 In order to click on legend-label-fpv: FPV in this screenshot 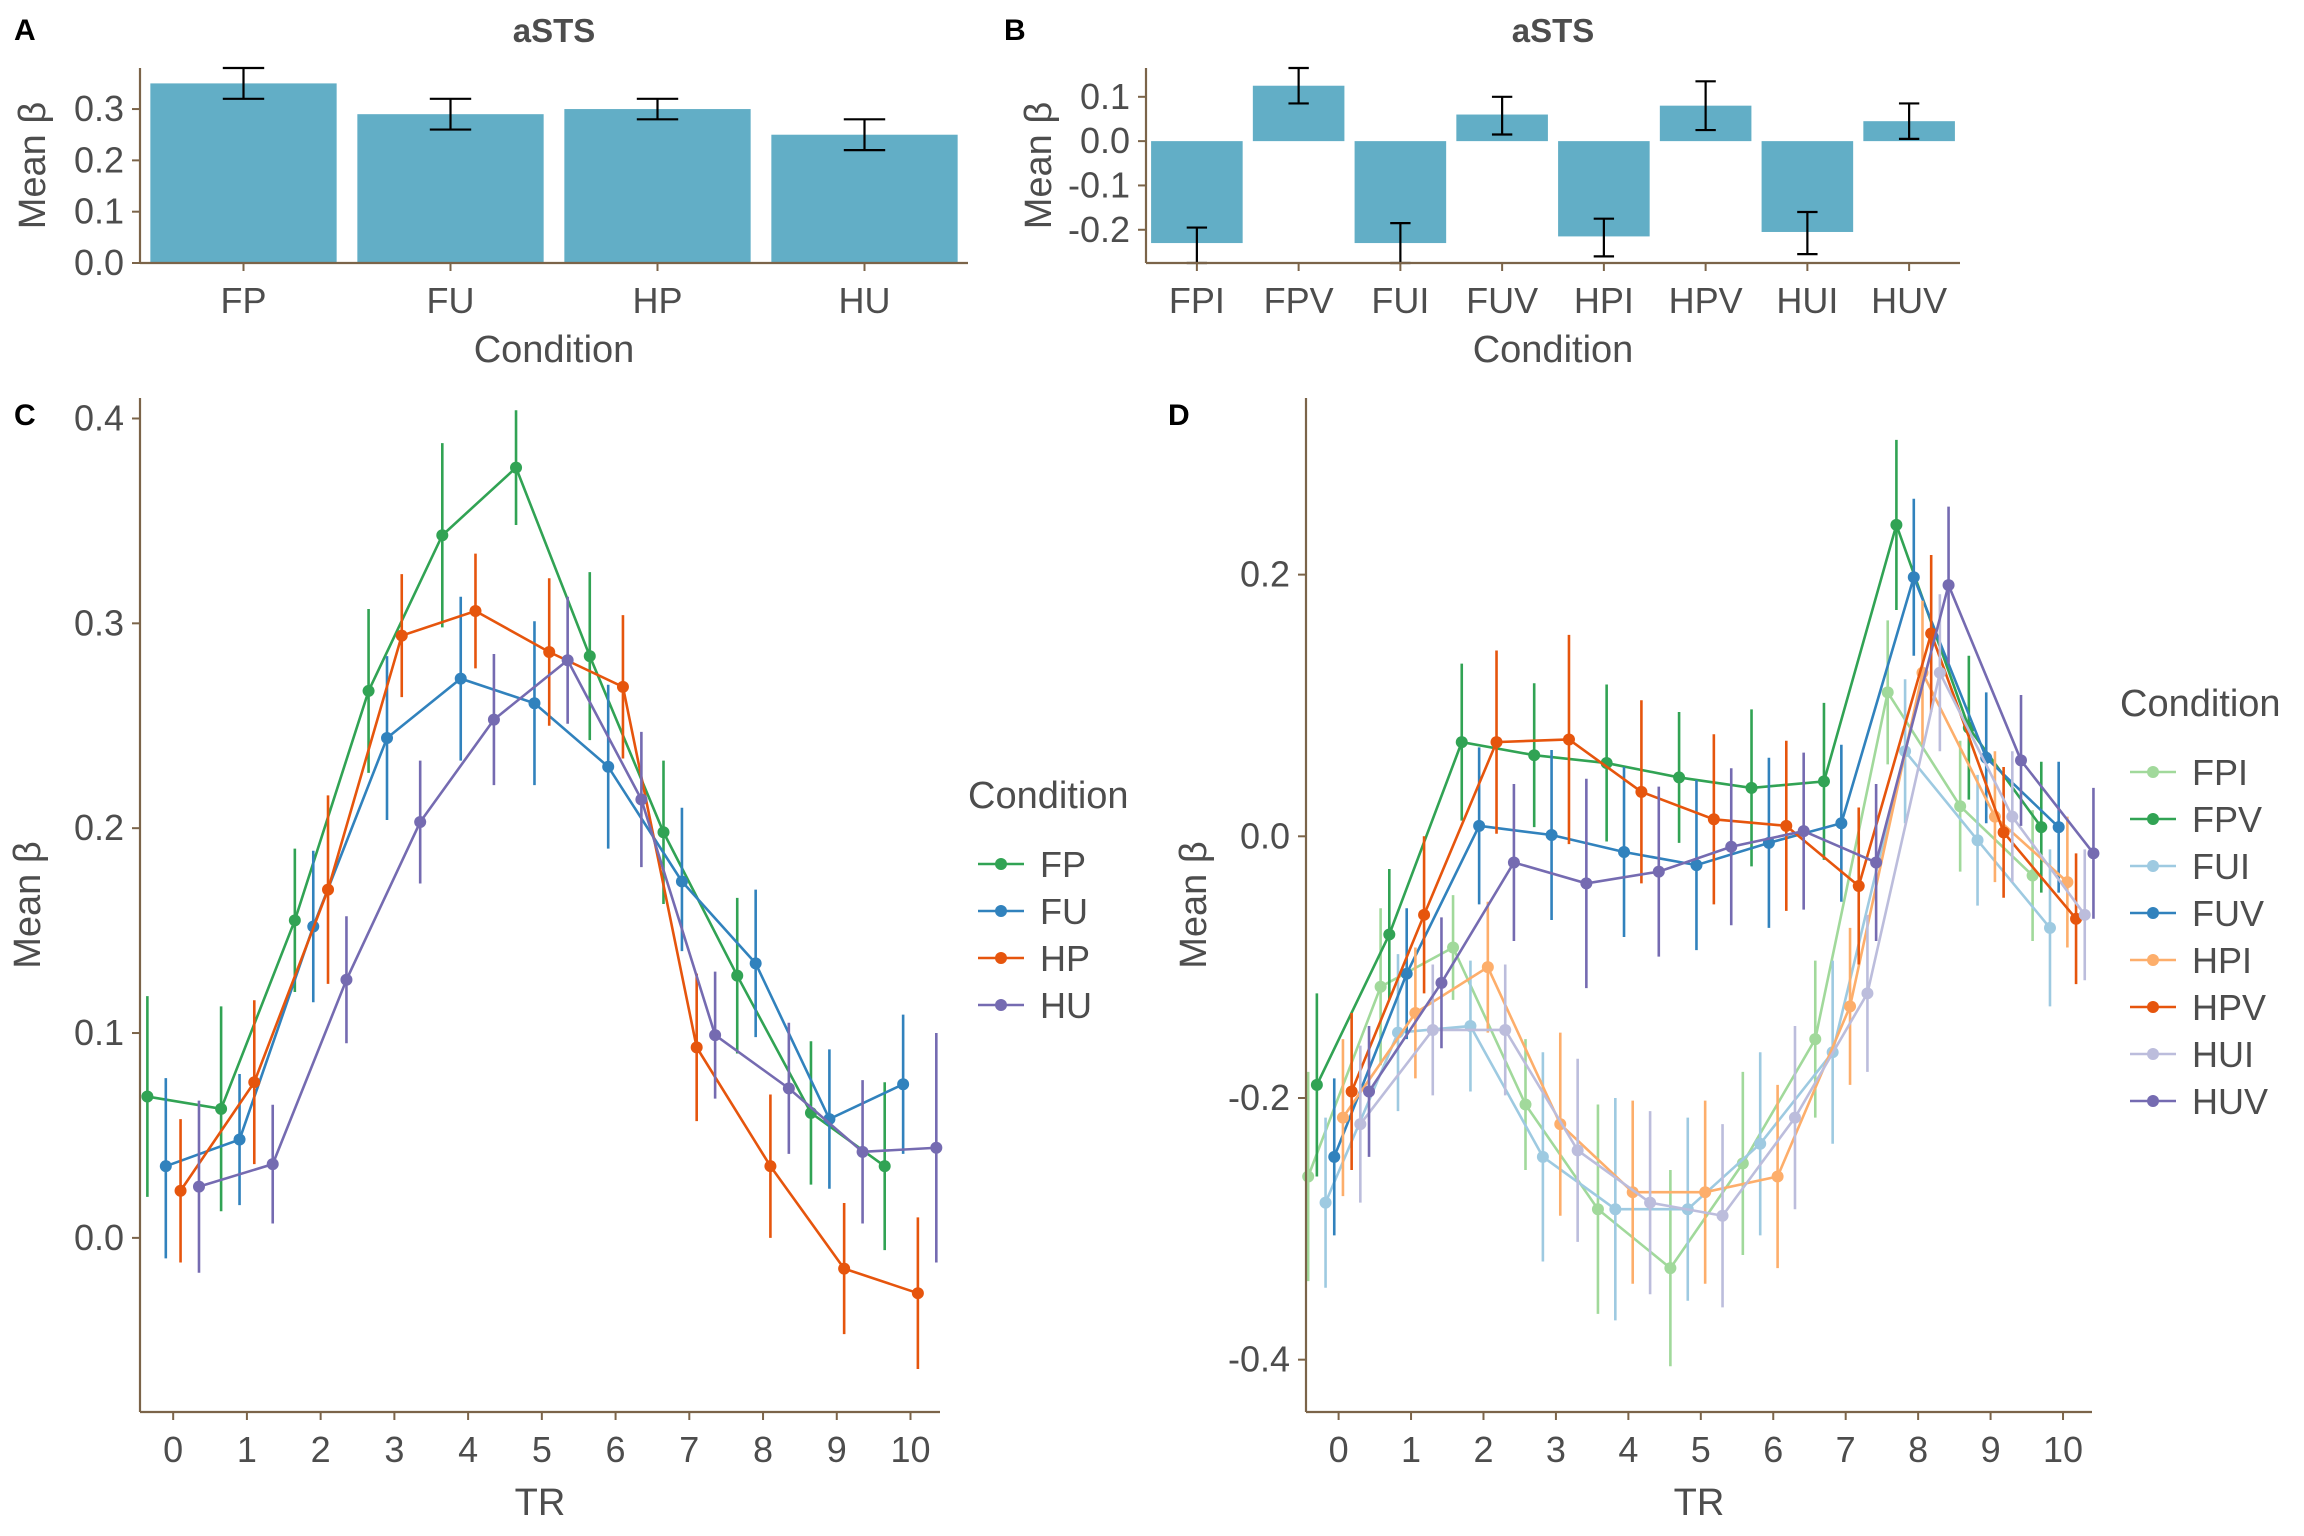, I will do `click(2227, 819)`.